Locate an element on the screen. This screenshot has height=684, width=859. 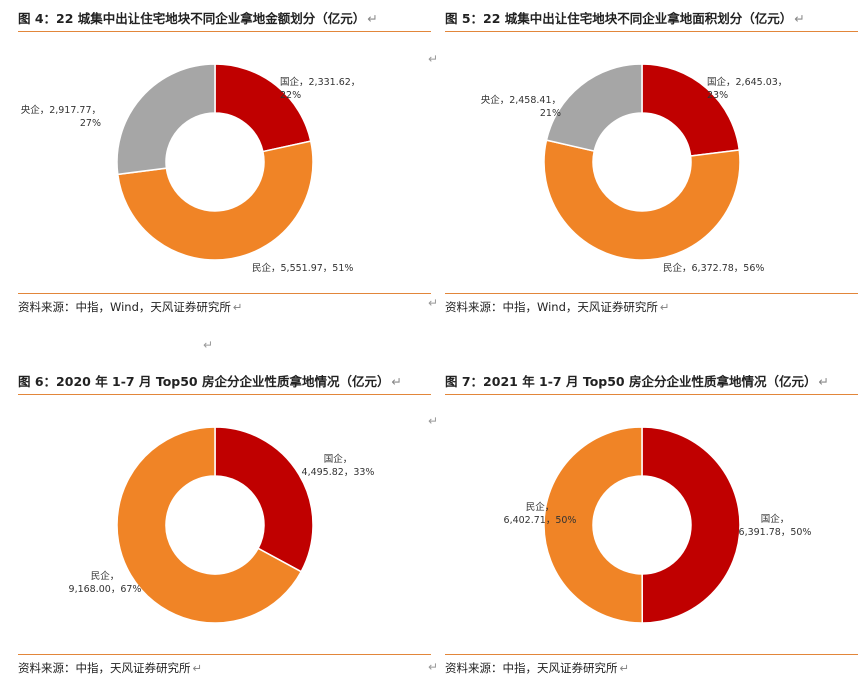
slice-data-label-line: 国企，2,331.62， is located at coordinates (320, 82).